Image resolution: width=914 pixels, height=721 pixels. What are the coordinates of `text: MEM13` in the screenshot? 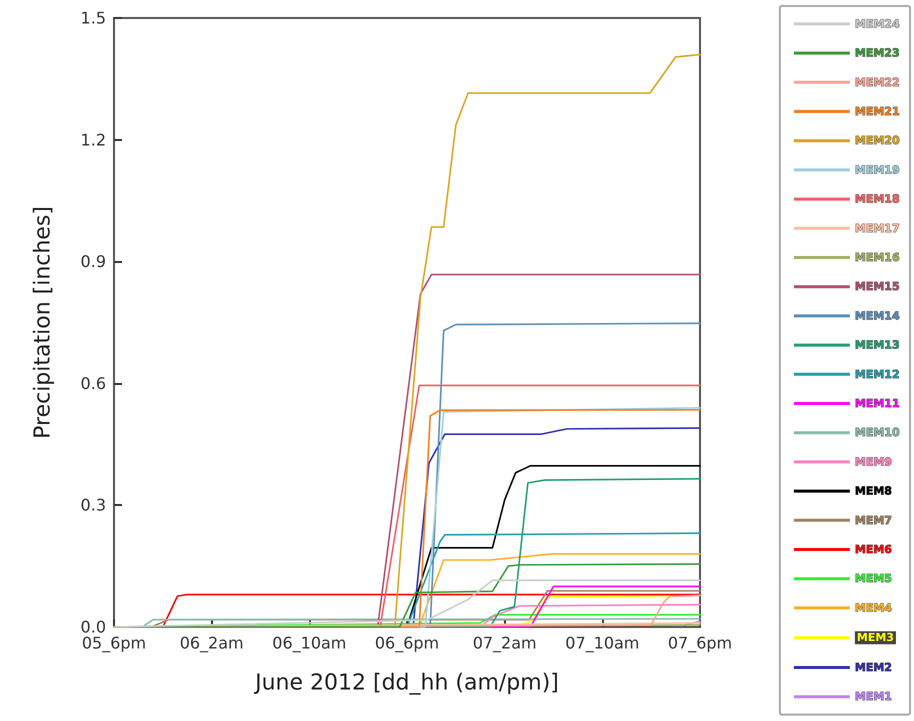 It's located at (877, 345).